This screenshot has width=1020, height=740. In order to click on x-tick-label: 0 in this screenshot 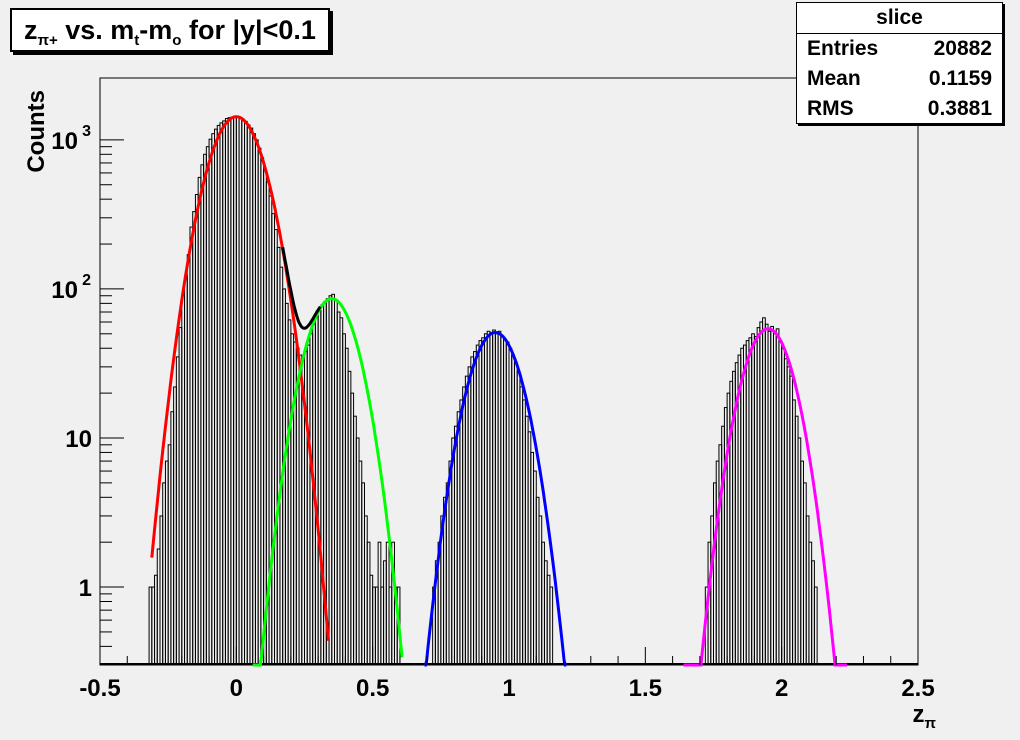, I will do `click(236, 688)`.